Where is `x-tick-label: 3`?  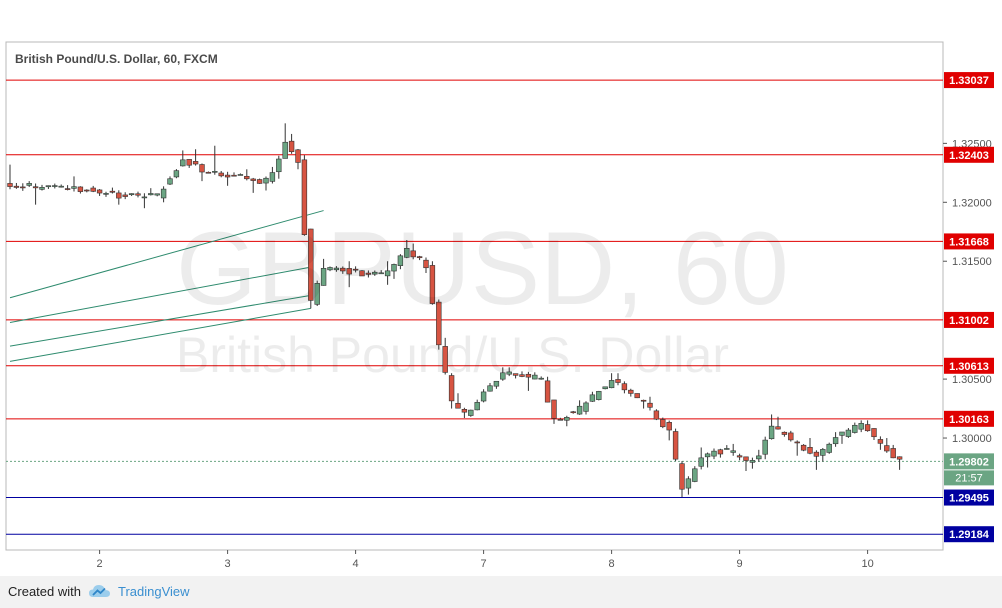 x-tick-label: 3 is located at coordinates (228, 564).